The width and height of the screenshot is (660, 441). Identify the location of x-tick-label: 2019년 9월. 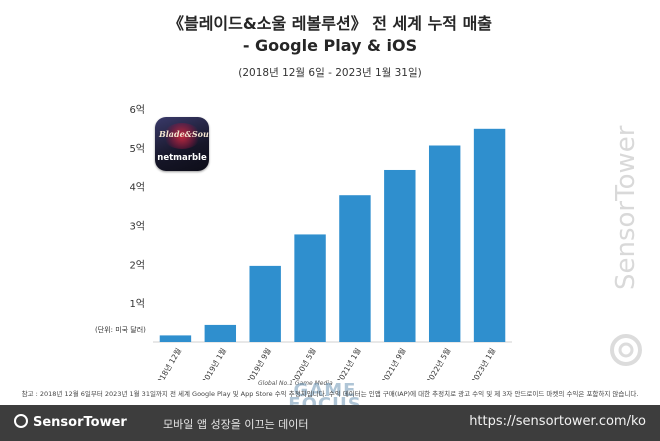
(258, 363).